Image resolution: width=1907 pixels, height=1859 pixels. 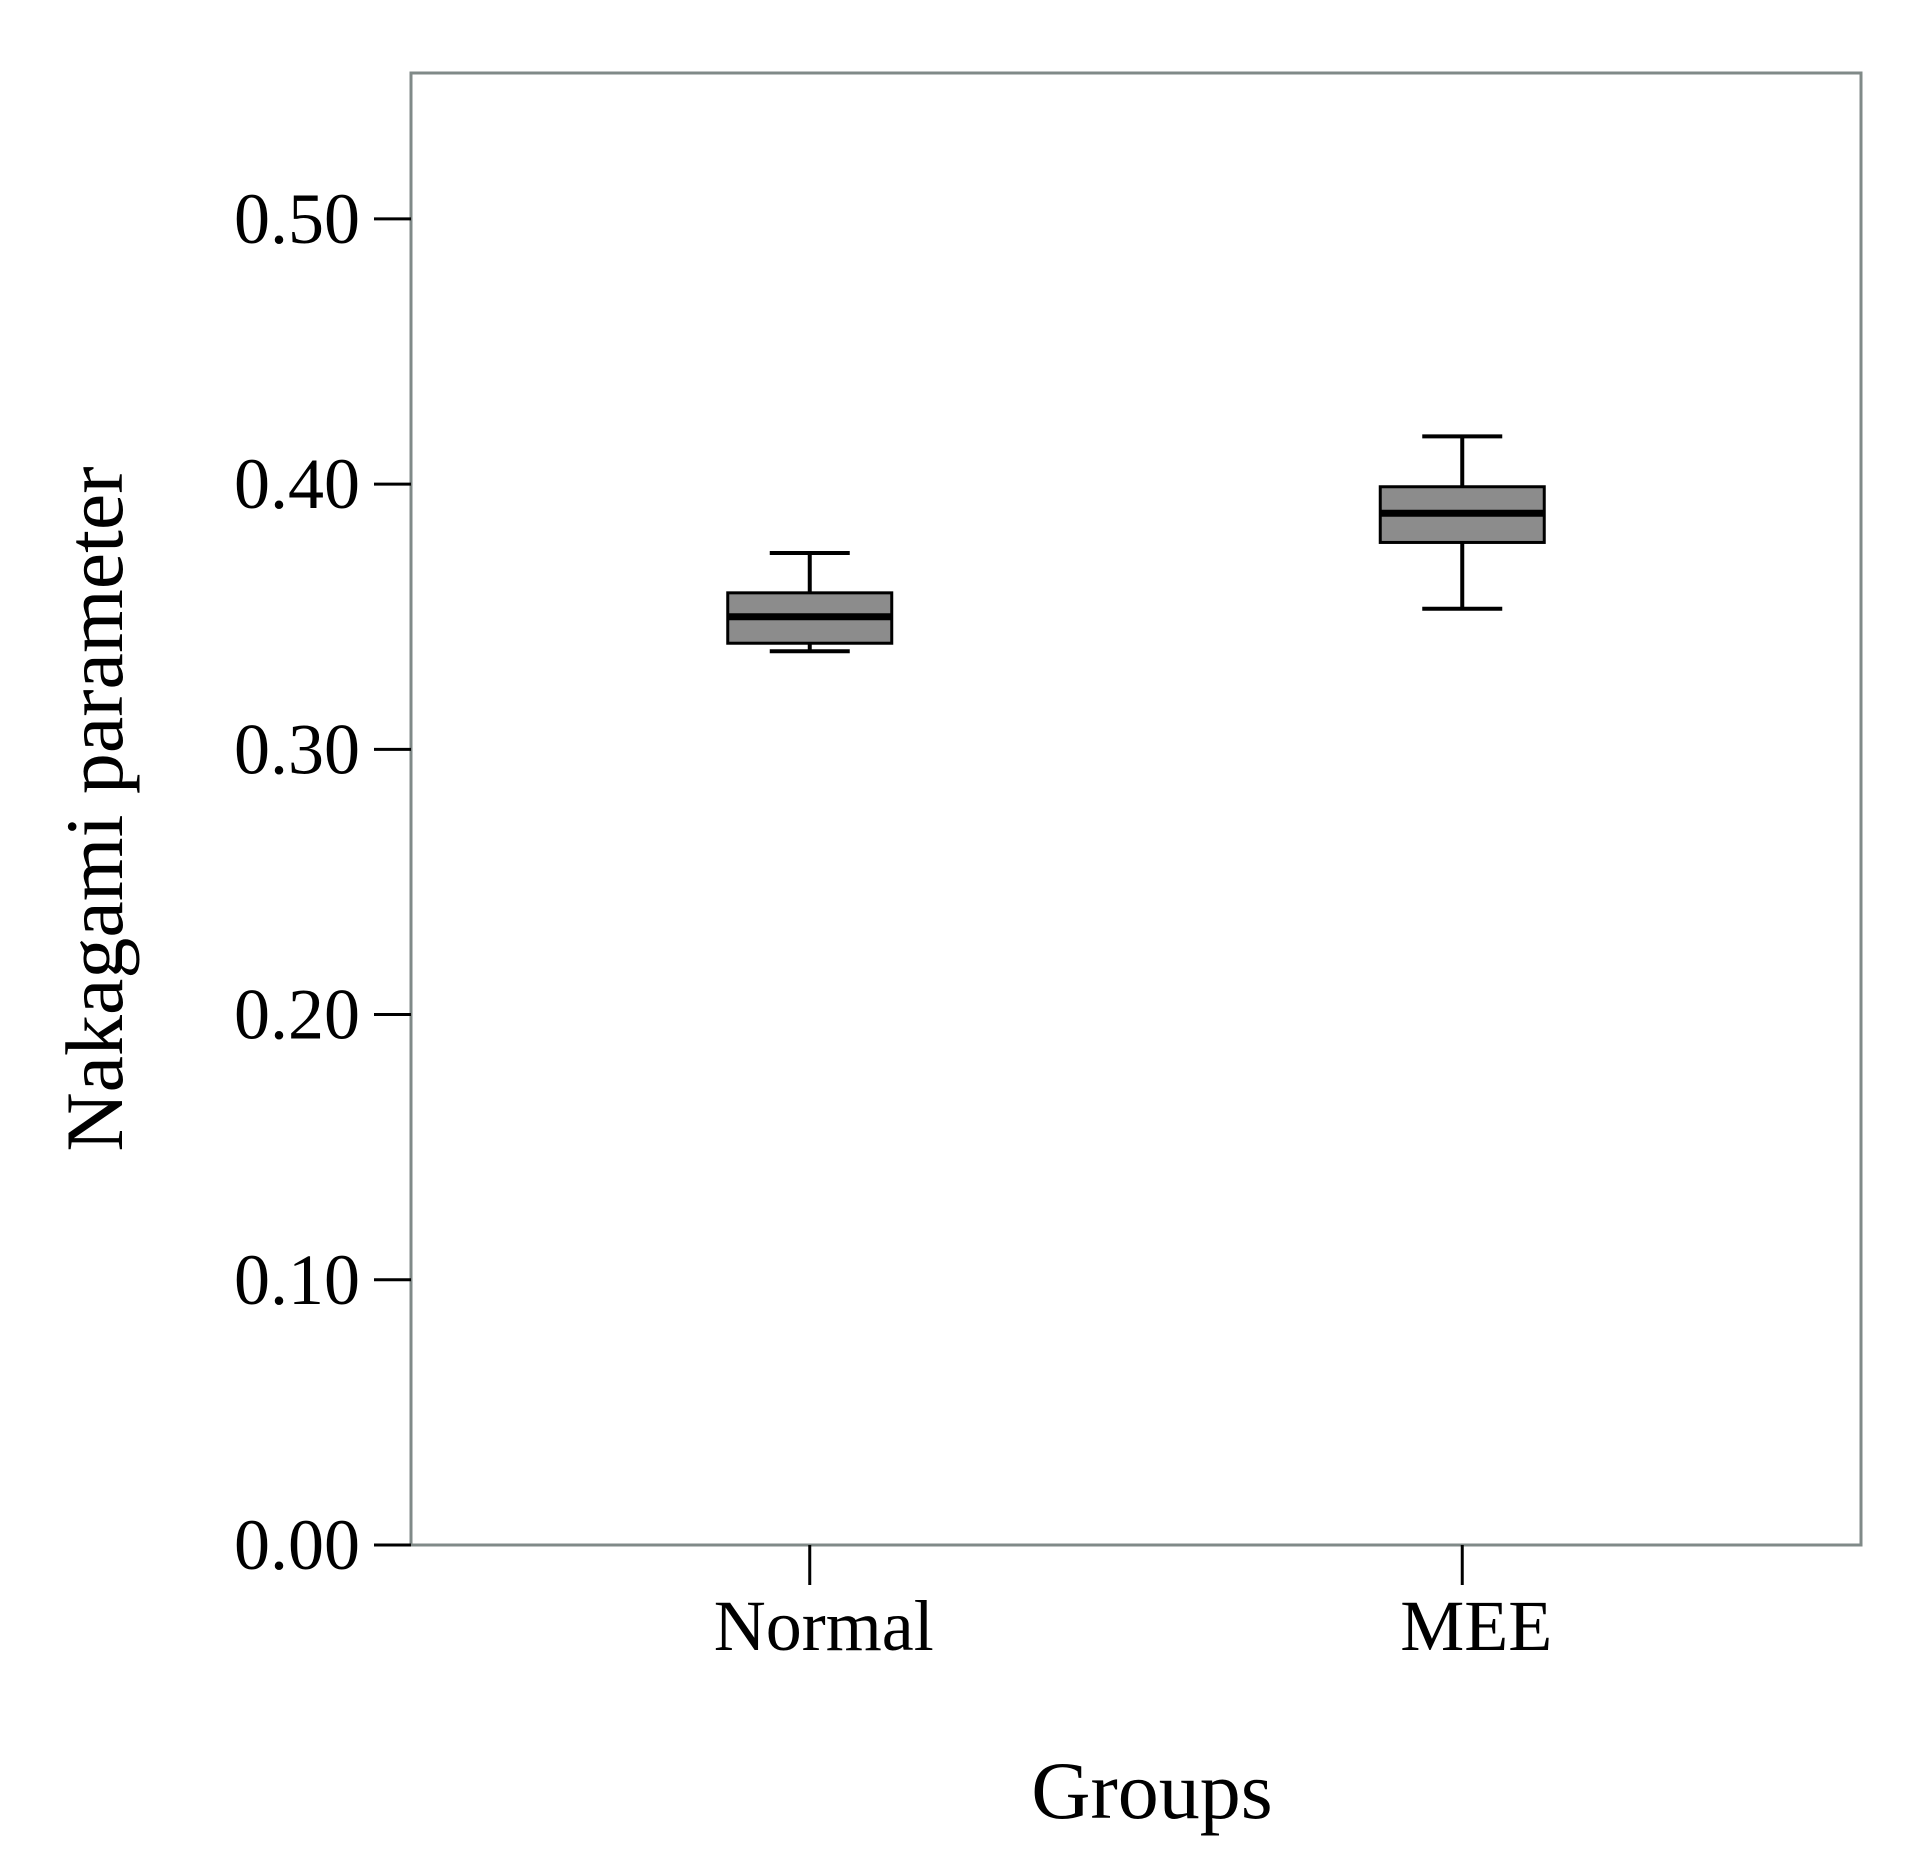 What do you see at coordinates (297, 219) in the screenshot?
I see `y-tick-label: 0.50` at bounding box center [297, 219].